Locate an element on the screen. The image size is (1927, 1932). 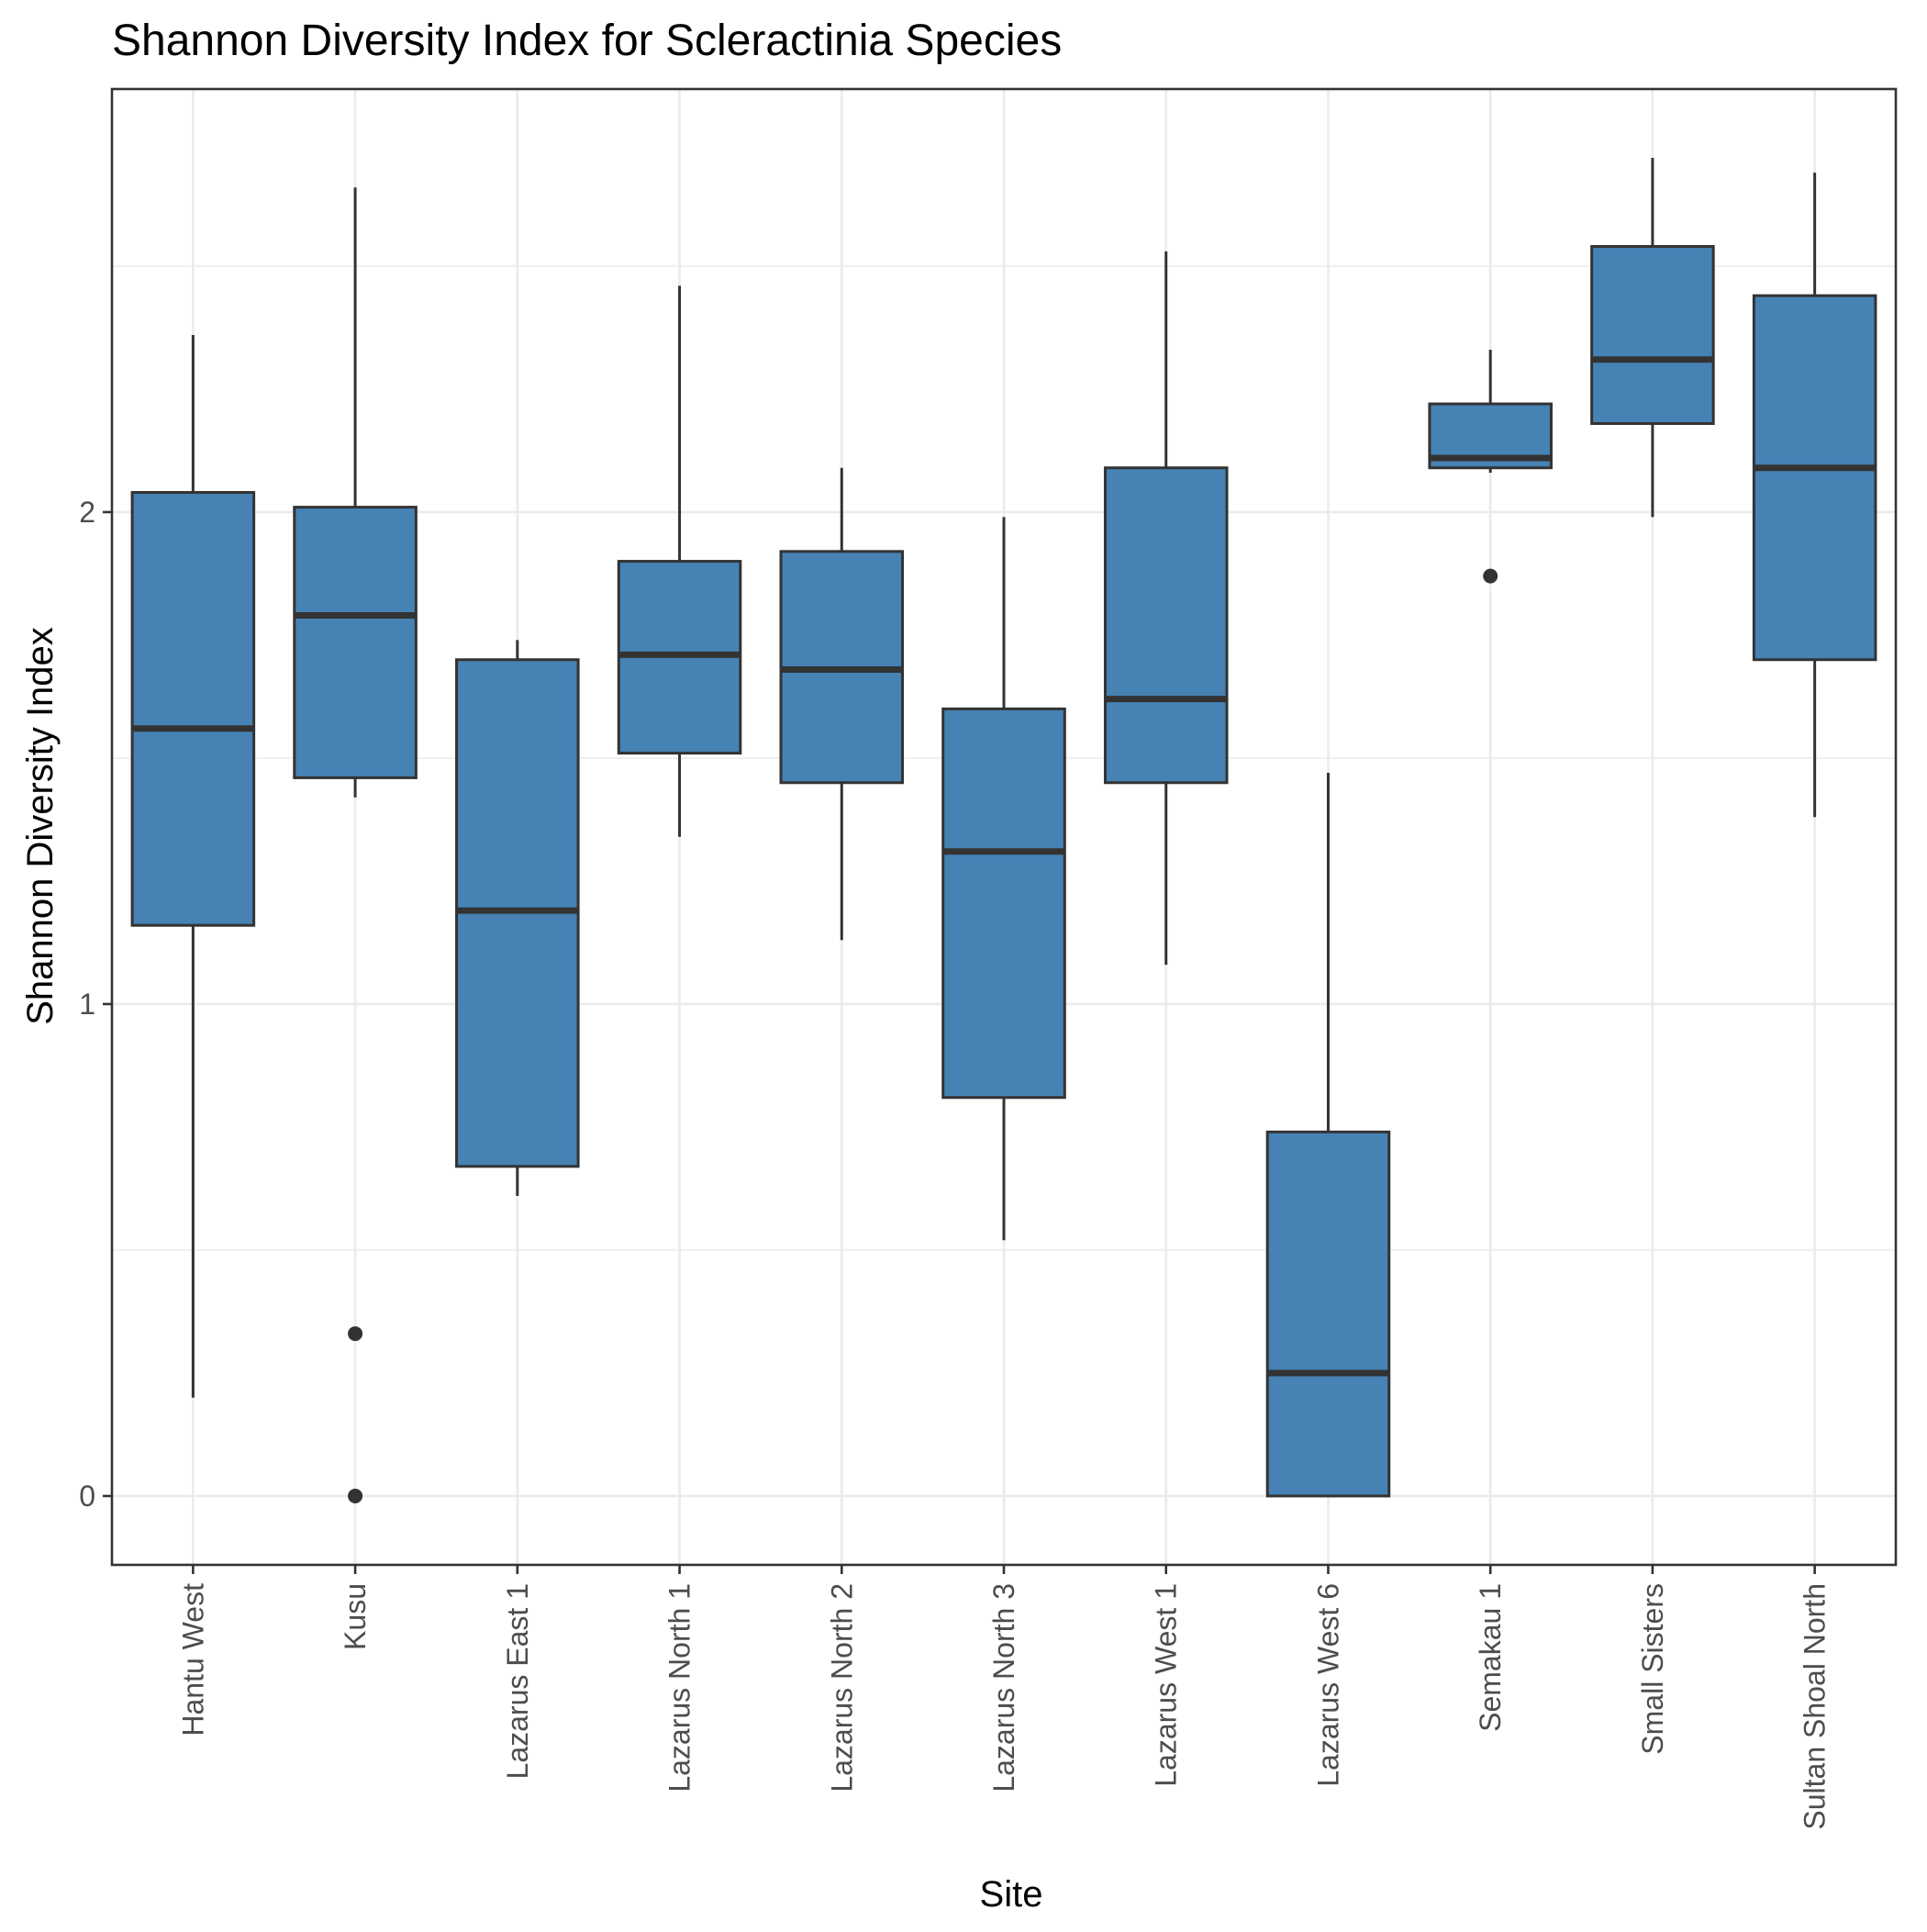
x-tick-label: Lazarus North 3 is located at coordinates (1003, 1687).